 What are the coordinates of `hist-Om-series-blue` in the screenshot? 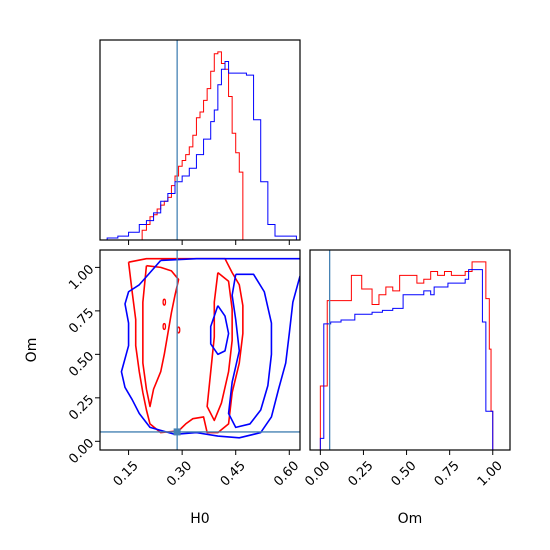 It's located at (408, 359).